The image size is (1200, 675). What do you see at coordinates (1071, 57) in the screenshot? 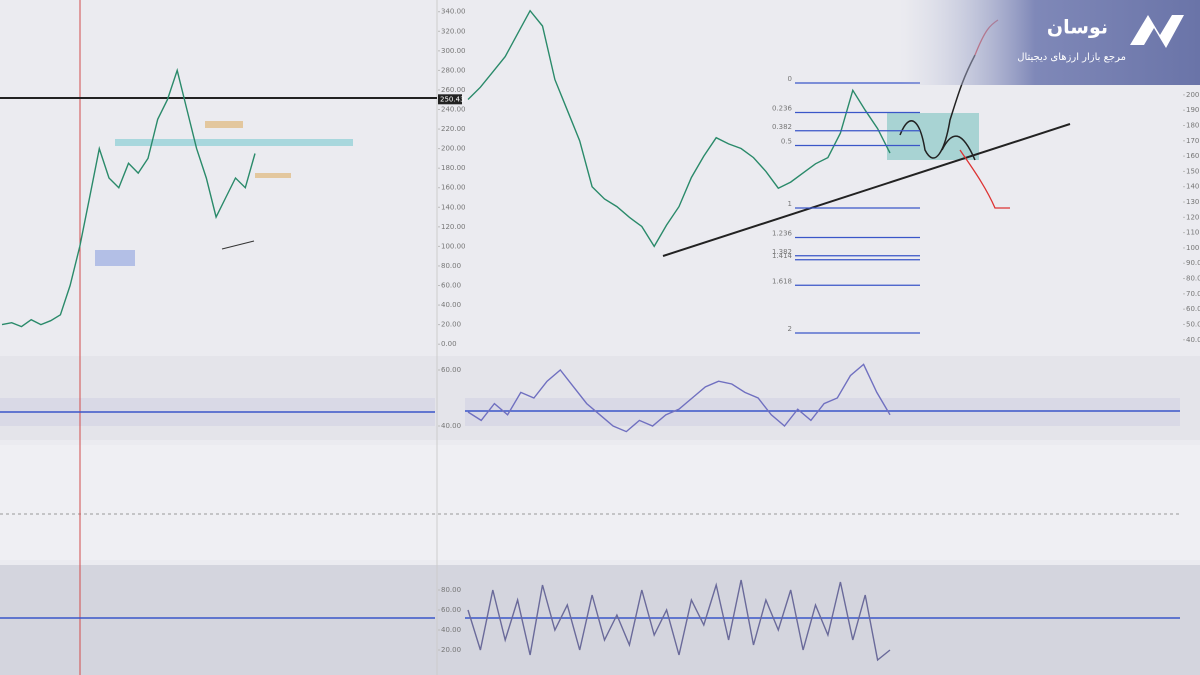
I see `brand-tagline: مرجع بازار ارزهای دیجیتال` at bounding box center [1071, 57].